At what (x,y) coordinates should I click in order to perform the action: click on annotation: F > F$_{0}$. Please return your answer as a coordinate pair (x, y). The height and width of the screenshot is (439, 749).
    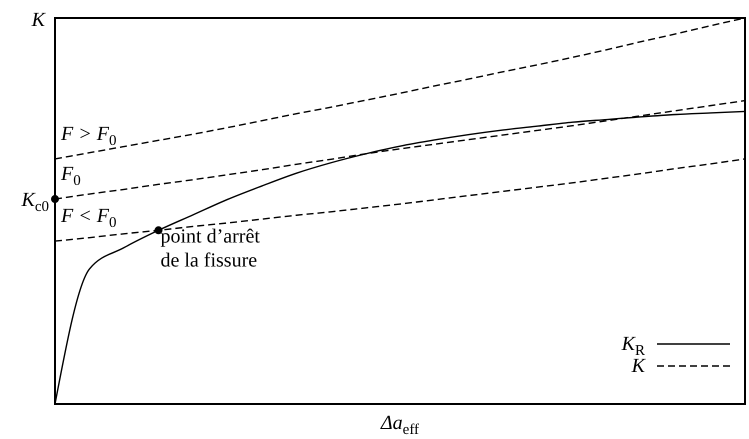
    Looking at the image, I should click on (88, 135).